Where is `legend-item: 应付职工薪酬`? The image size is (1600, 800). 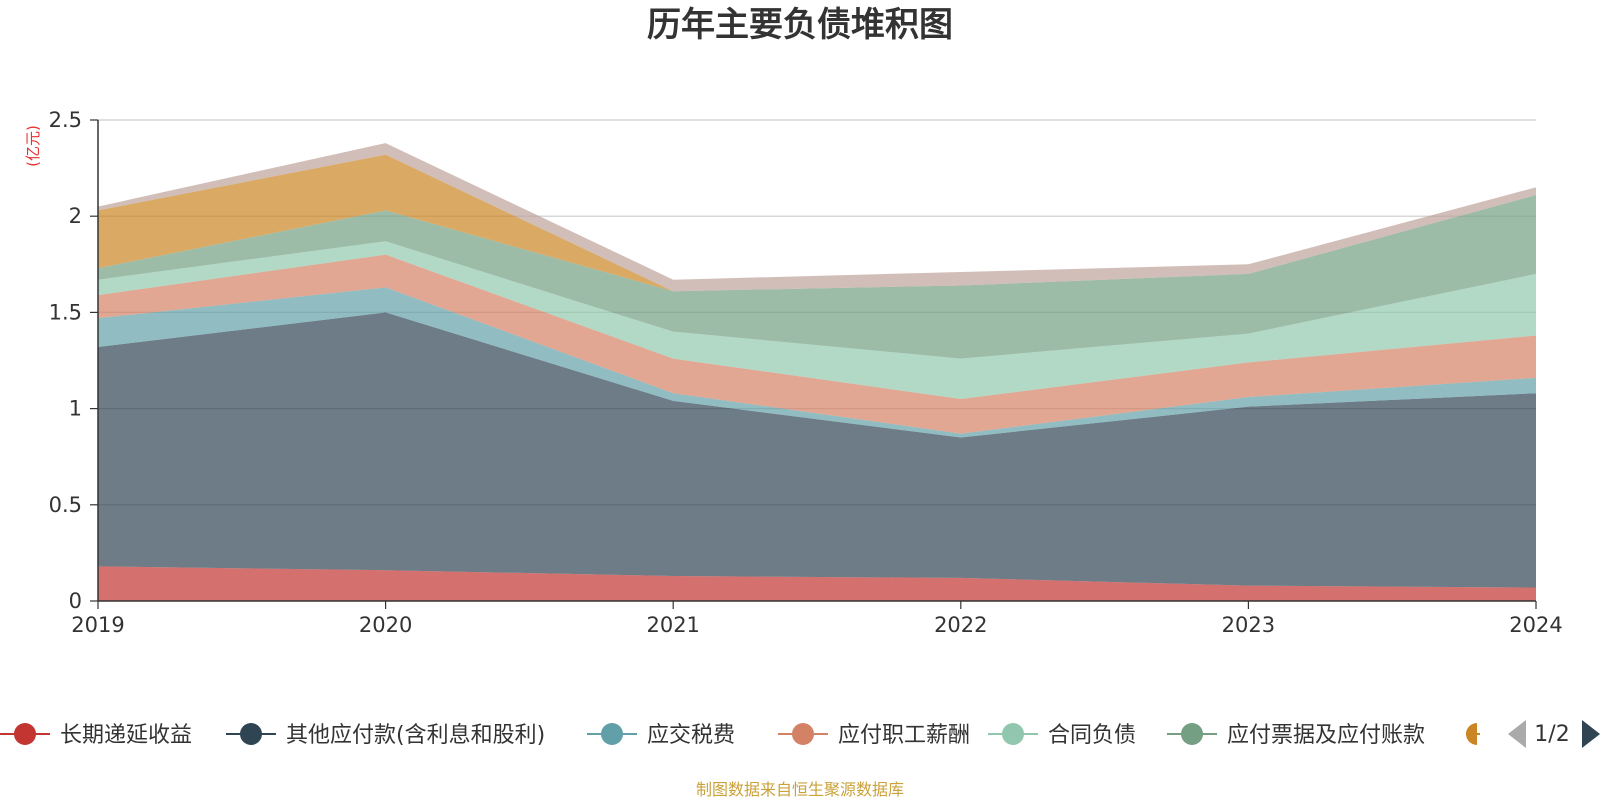 legend-item: 应付职工薪酬 is located at coordinates (874, 735).